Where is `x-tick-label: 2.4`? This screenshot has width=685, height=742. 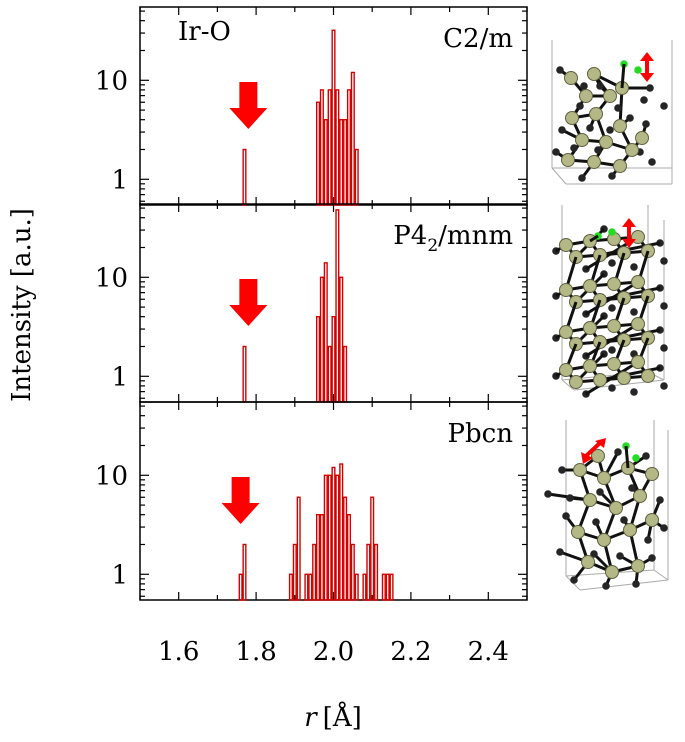
x-tick-label: 2.4 is located at coordinates (488, 652).